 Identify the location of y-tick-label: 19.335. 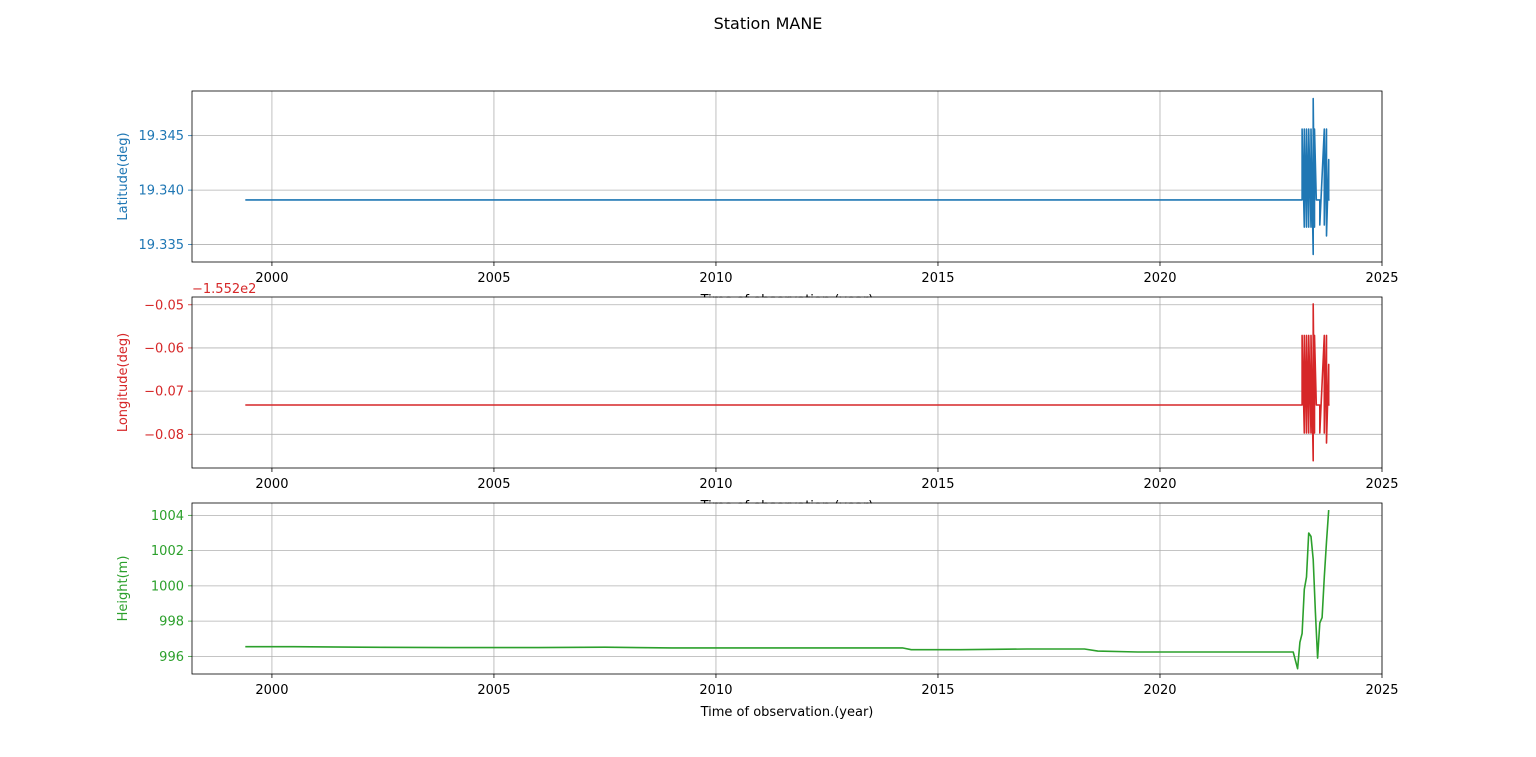
(162, 245).